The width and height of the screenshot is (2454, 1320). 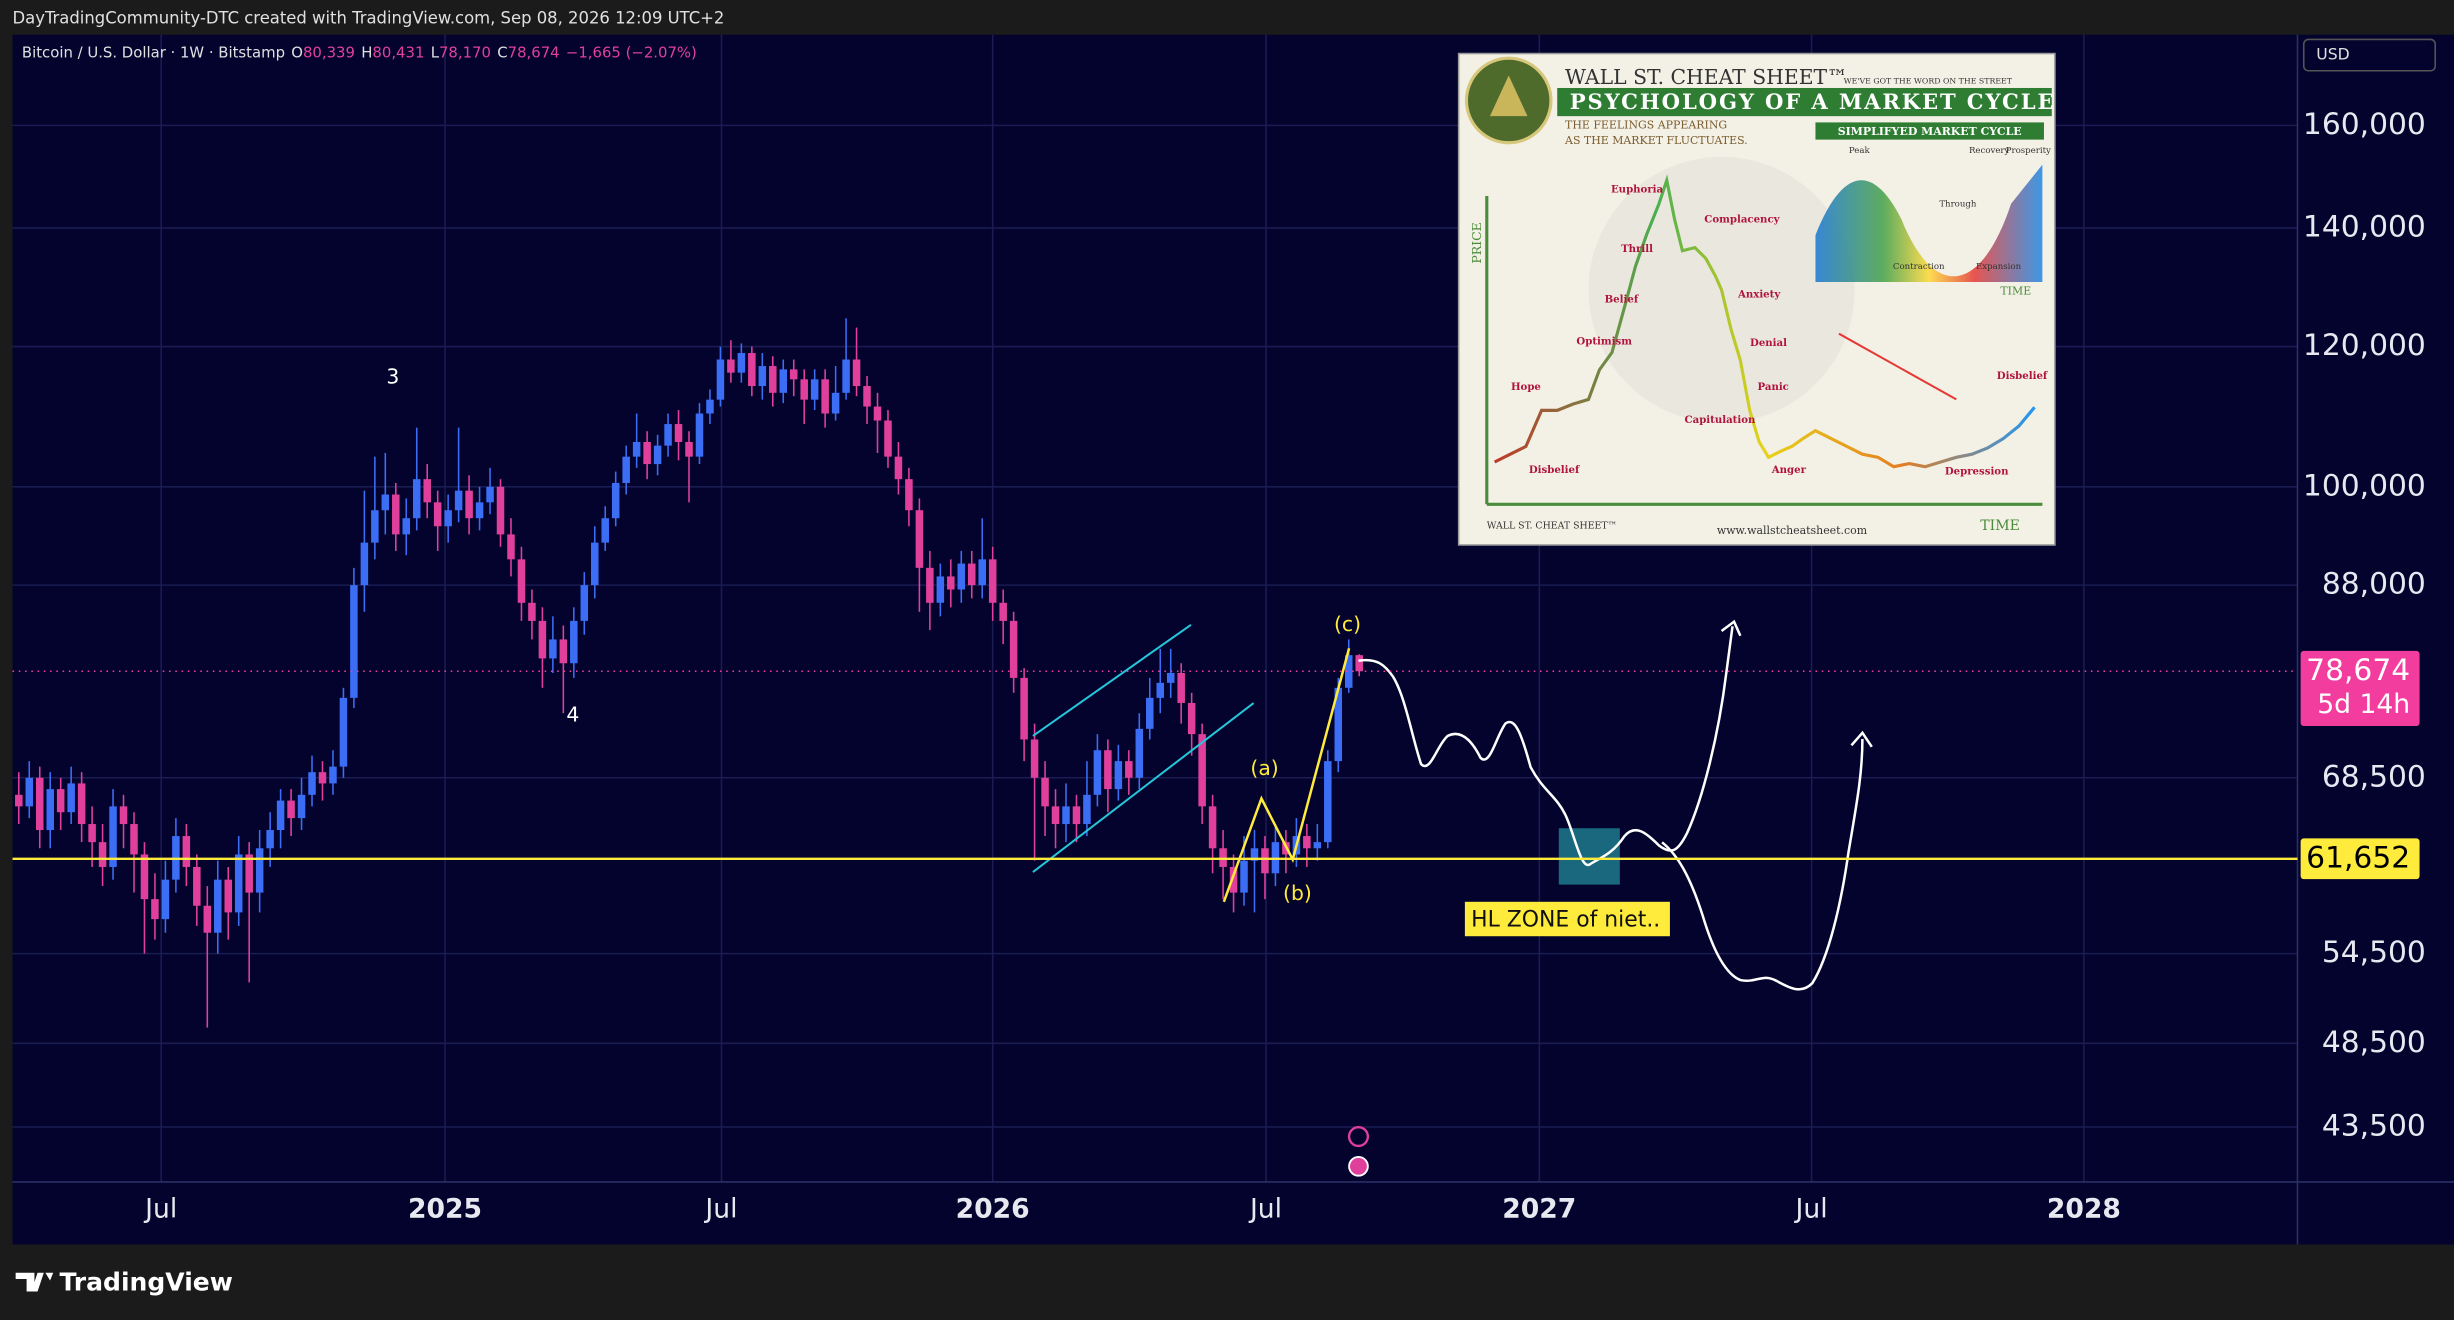 I want to click on currency-box, so click(x=2369, y=55).